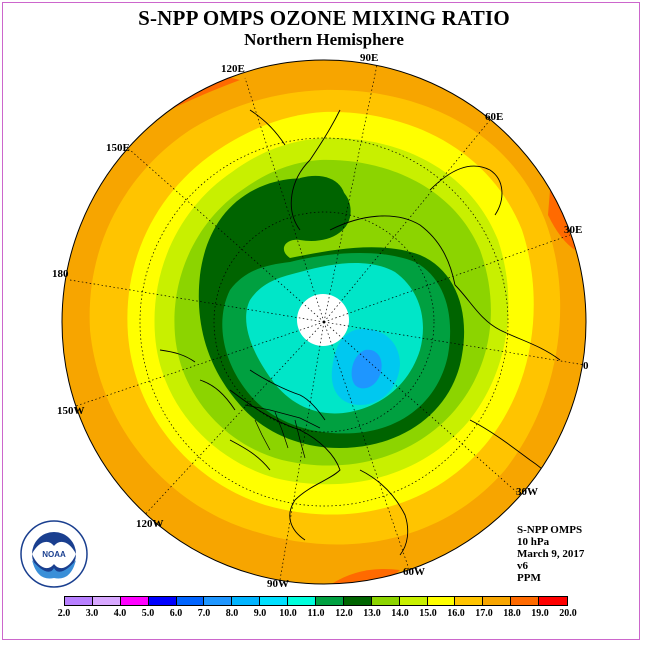 This screenshot has width=648, height=648. I want to click on info-block: S-NPP OMPS 10 hPa March 9, 2017 v6 PPM, so click(550, 554).